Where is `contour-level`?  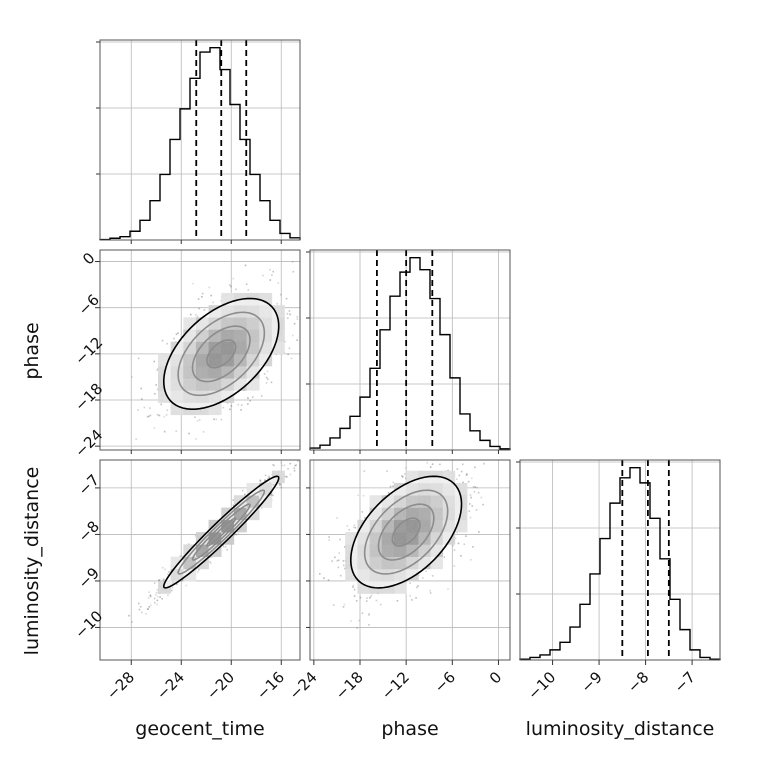 contour-level is located at coordinates (221, 532).